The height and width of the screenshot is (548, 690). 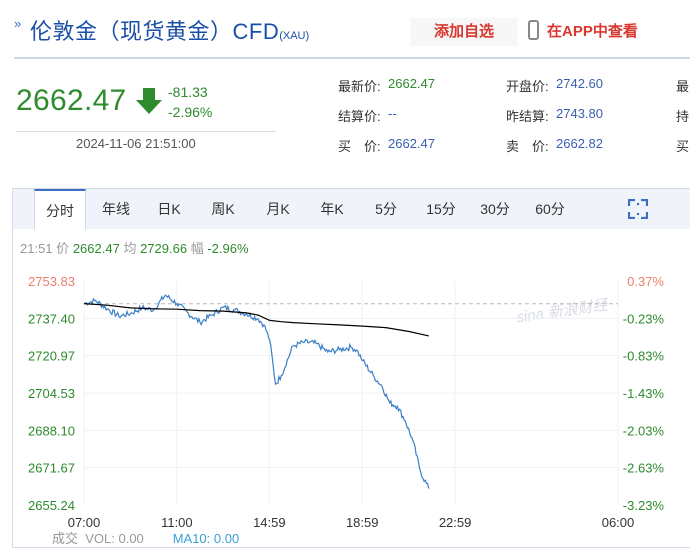 I want to click on y-pct-tick-label: -1.43%, so click(x=644, y=393).